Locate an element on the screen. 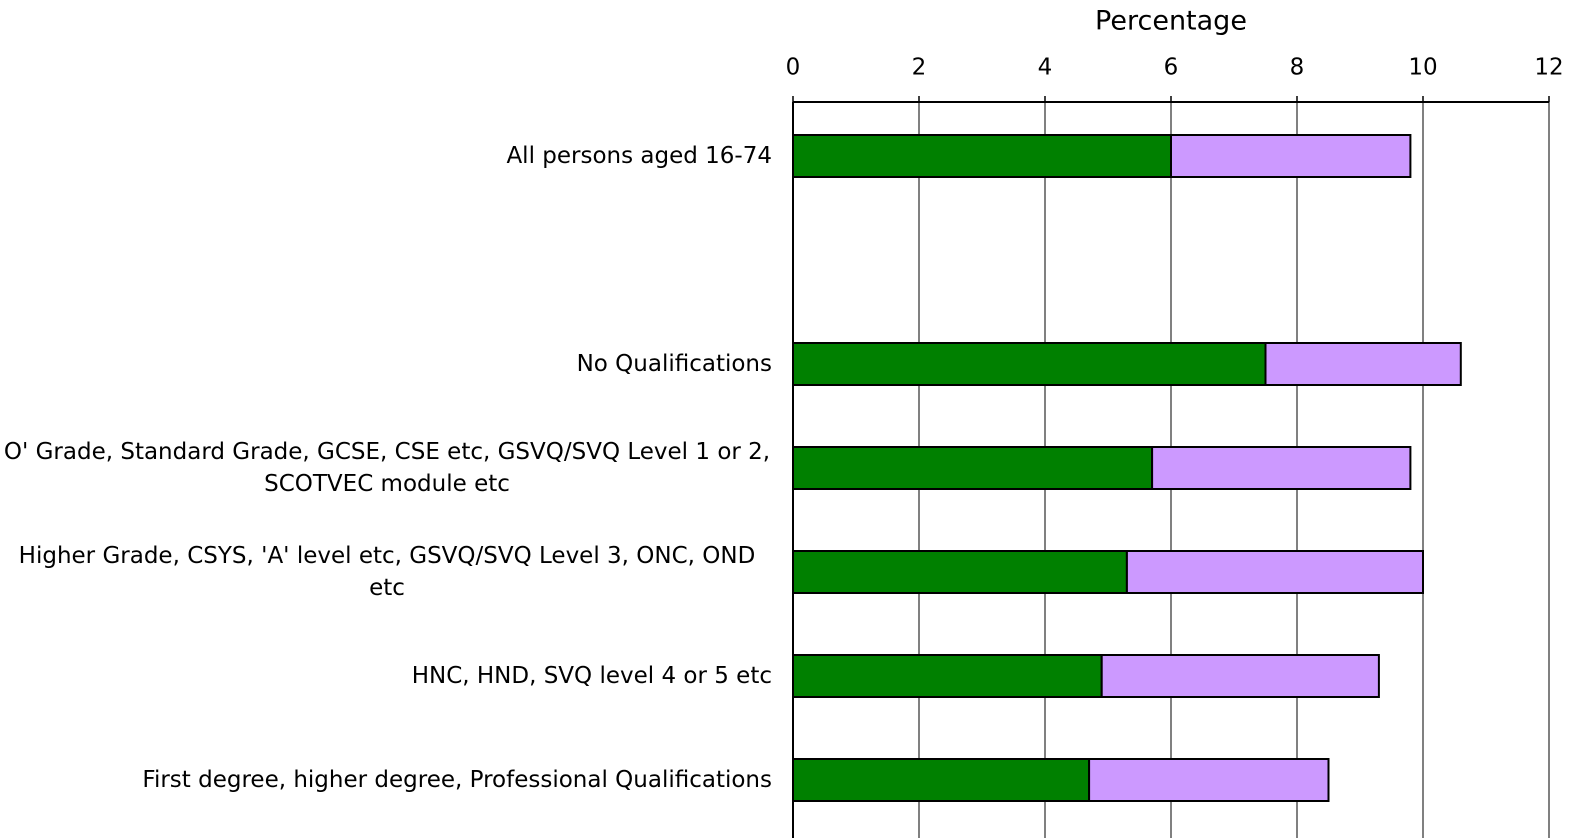  x-tick-label: 6 is located at coordinates (1171, 68).